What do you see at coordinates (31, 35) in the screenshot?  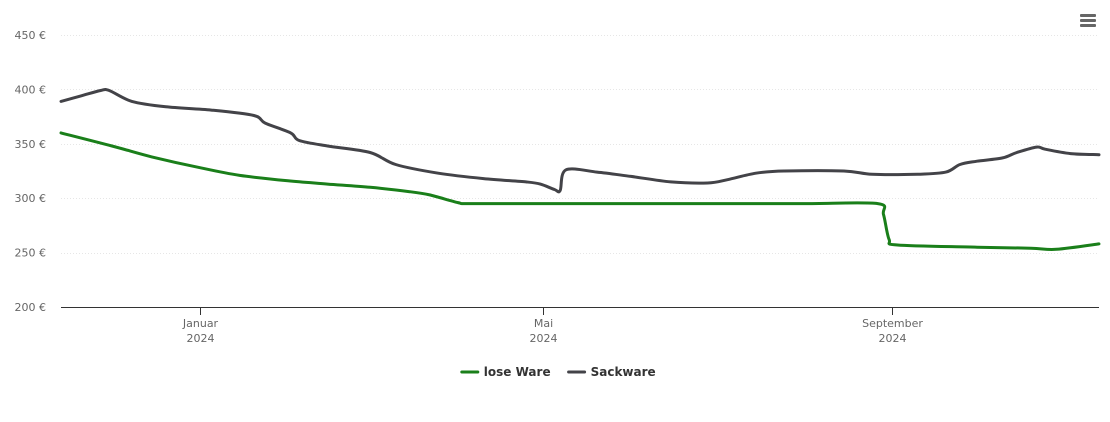 I see `y-tick-label: 450 €` at bounding box center [31, 35].